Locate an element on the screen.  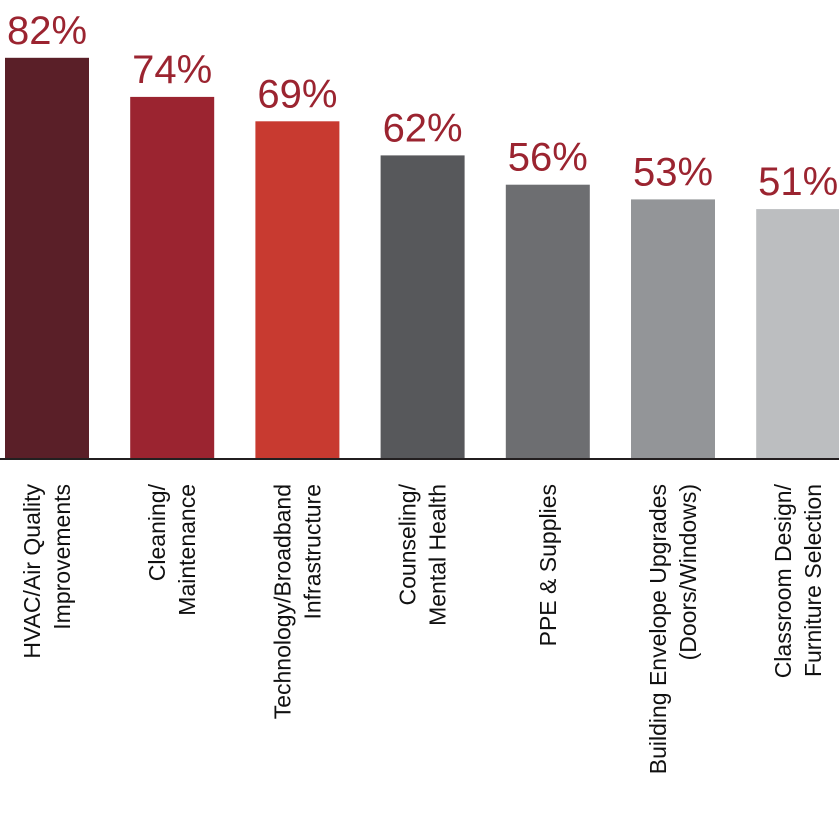
category-label-line: Maintenance is located at coordinates (187, 550).